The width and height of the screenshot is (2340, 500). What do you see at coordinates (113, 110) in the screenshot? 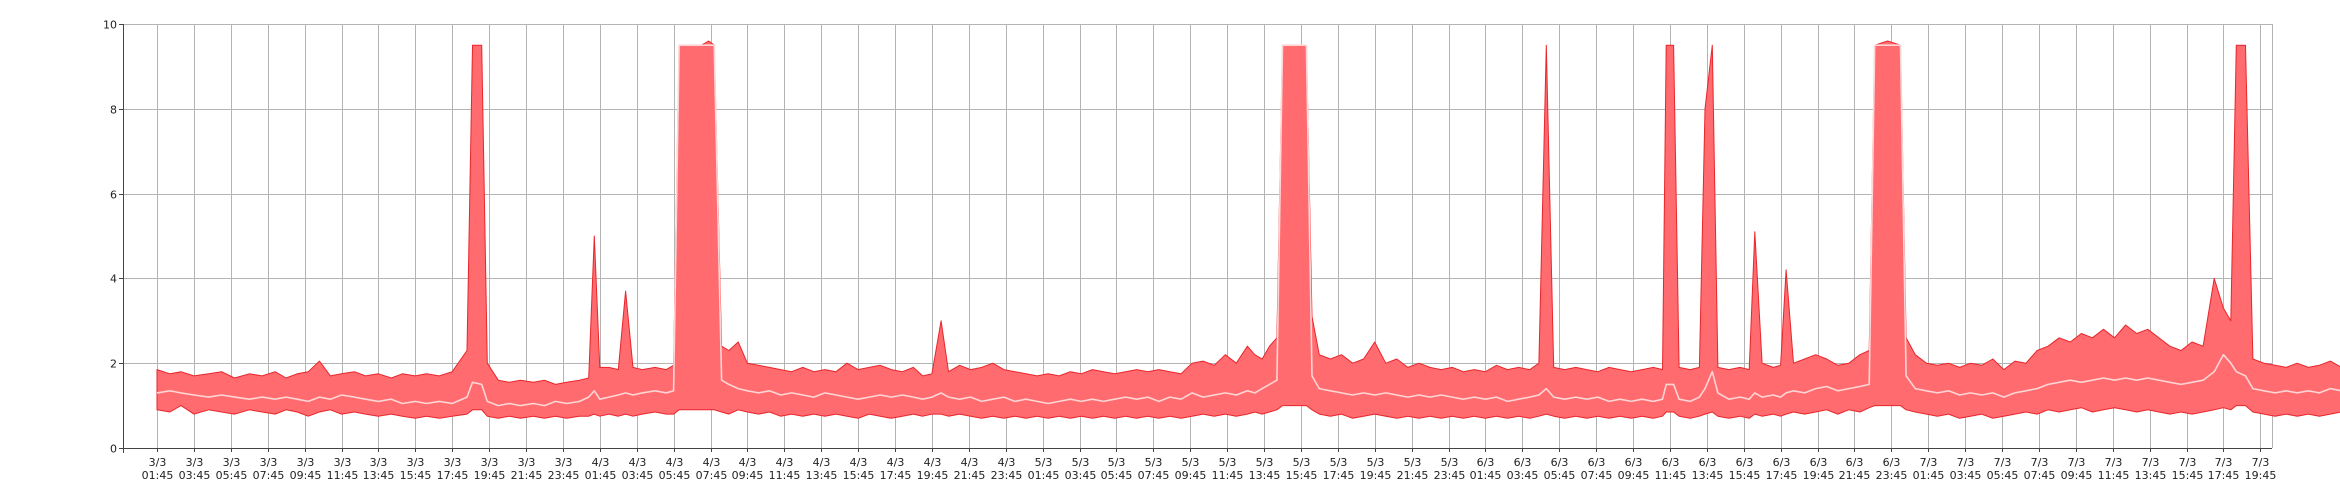
I see `y-tick-label: 8` at bounding box center [113, 110].